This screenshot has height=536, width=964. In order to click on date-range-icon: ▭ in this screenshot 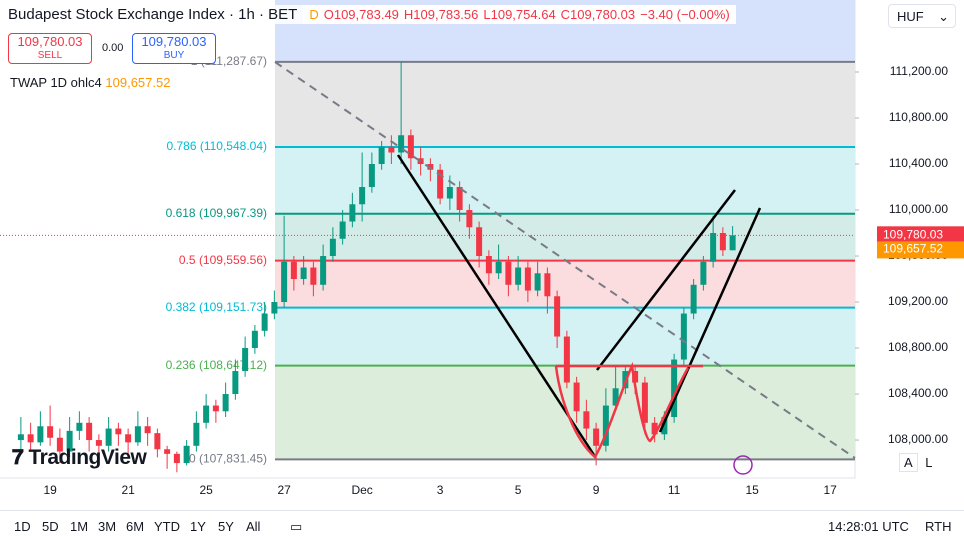, I will do `click(296, 526)`.